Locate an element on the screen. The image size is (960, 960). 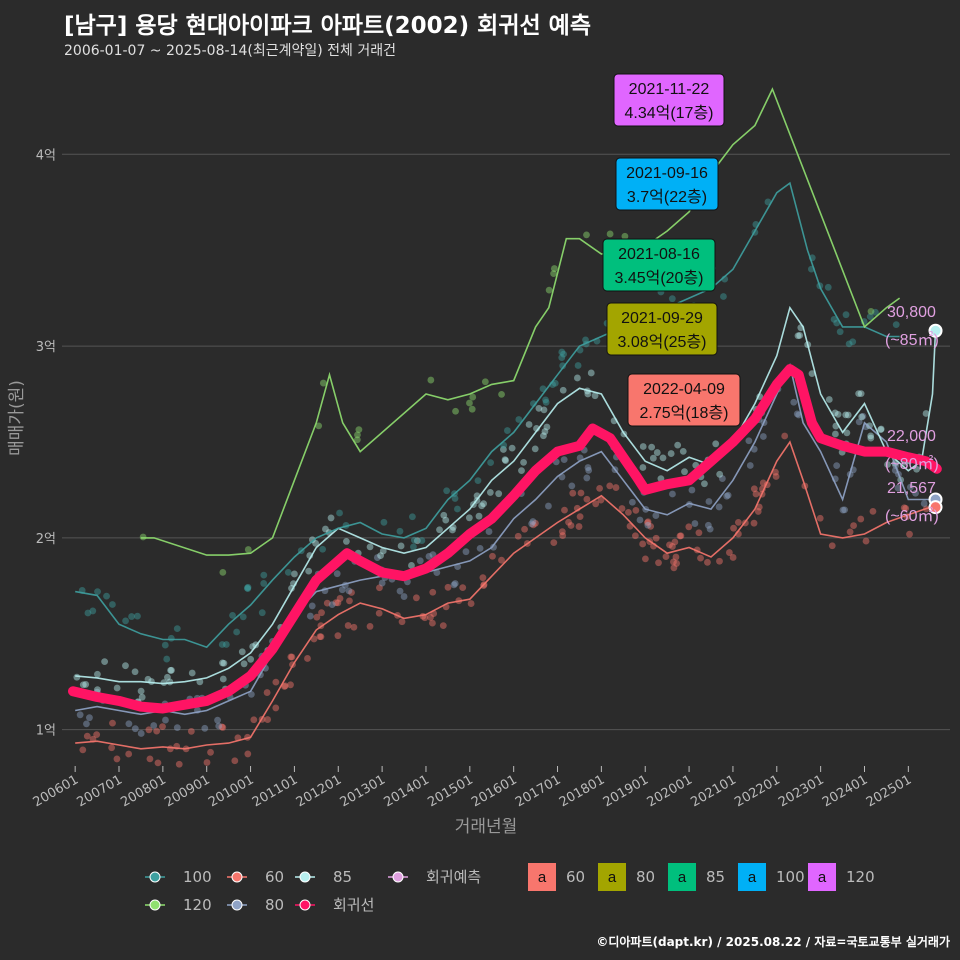
x-tick-label: 201701 is located at coordinates (538, 791).